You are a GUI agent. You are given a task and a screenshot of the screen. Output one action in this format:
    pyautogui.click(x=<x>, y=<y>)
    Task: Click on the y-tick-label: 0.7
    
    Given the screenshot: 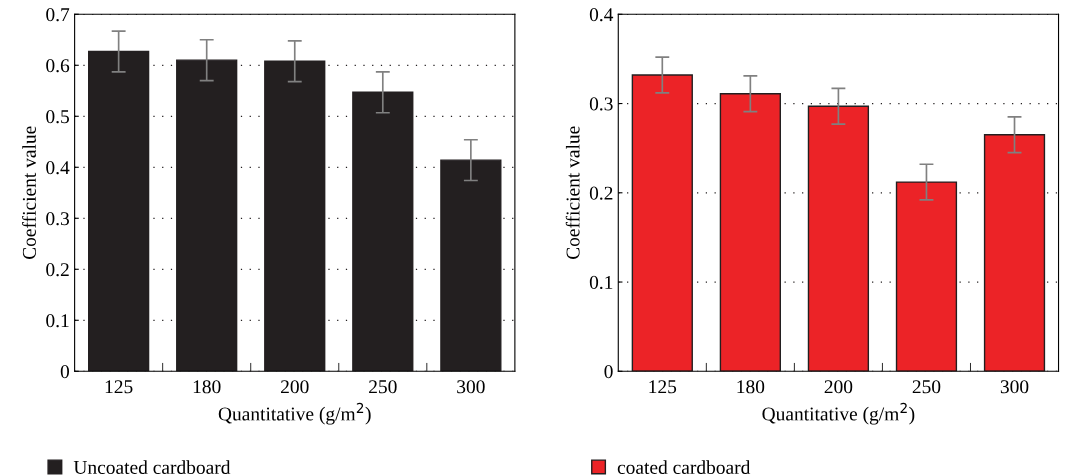 What is the action you would take?
    pyautogui.click(x=58, y=15)
    